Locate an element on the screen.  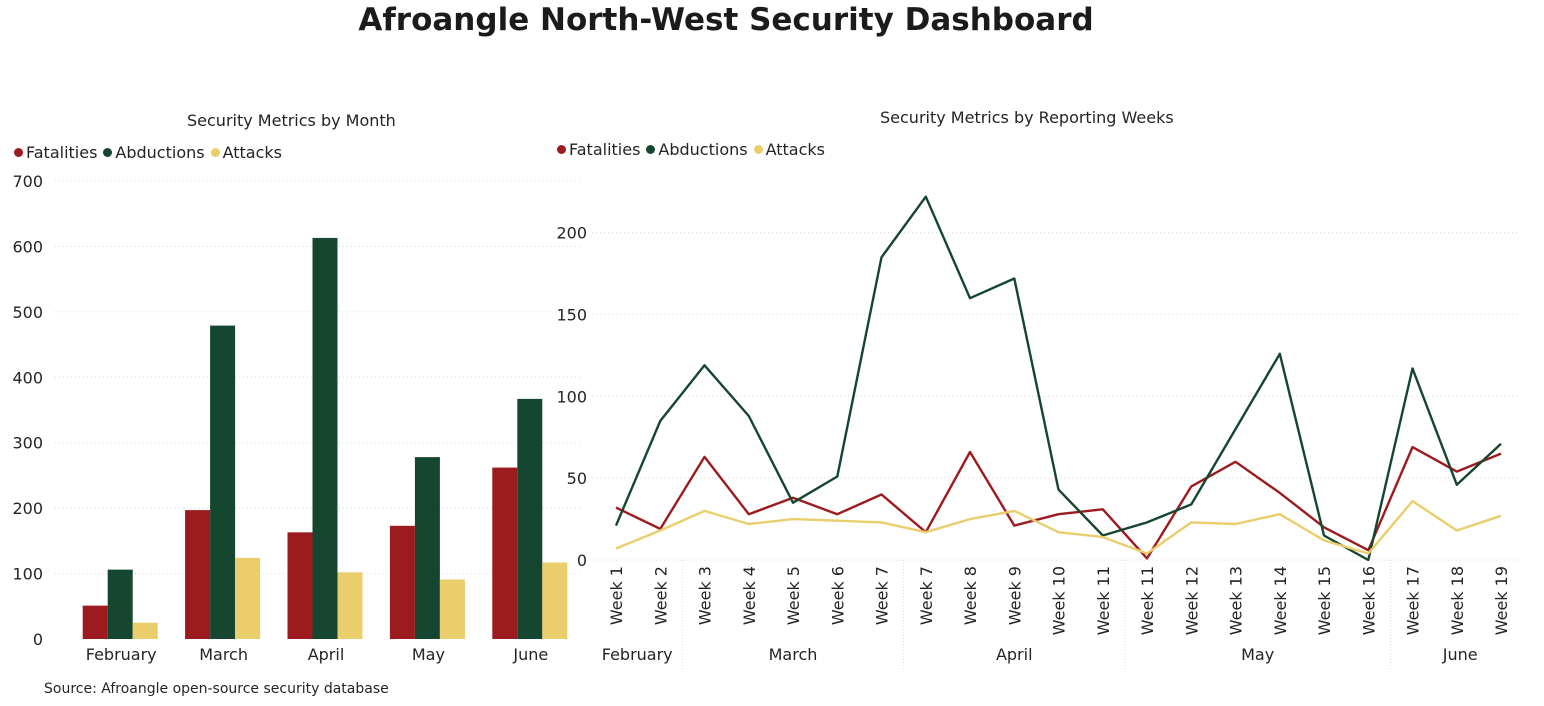
group-label: April is located at coordinates (1014, 654).